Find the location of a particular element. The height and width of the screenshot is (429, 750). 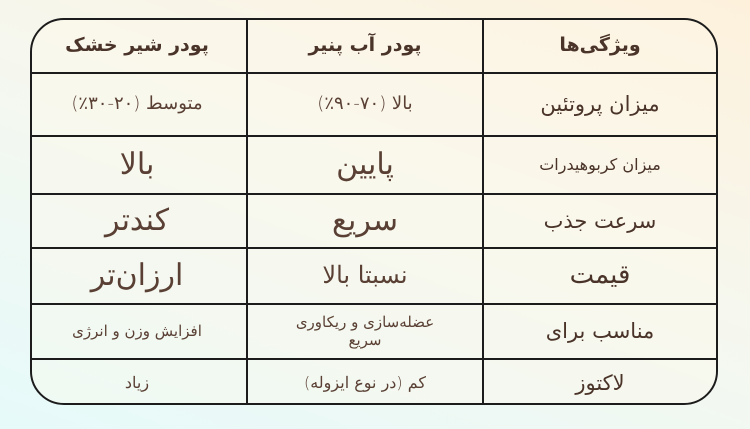

row-protein-whey: بالا (۷۰-۹۰٪) is located at coordinates (364, 105).